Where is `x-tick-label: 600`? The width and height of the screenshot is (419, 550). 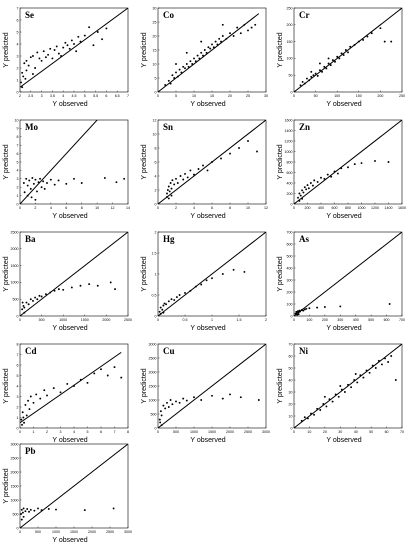 x-tick-label: 600 is located at coordinates (387, 320).